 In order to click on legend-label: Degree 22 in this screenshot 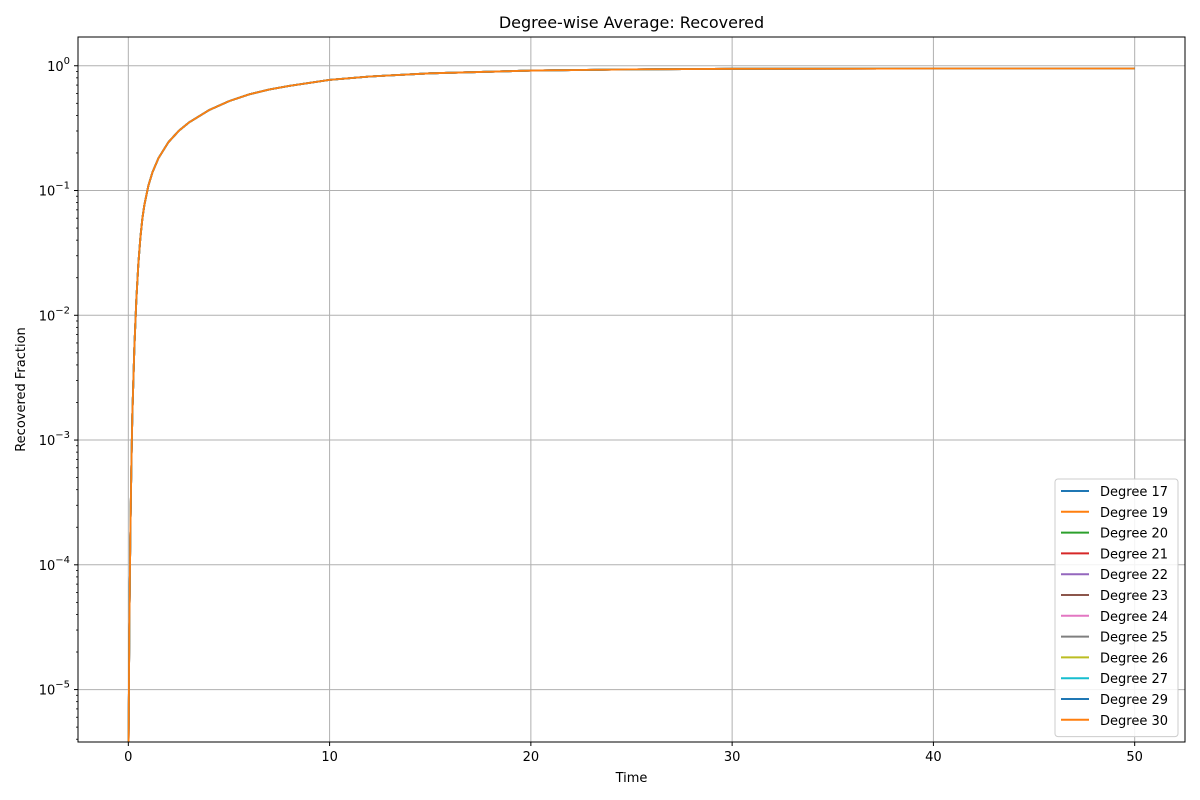, I will do `click(1134, 575)`.